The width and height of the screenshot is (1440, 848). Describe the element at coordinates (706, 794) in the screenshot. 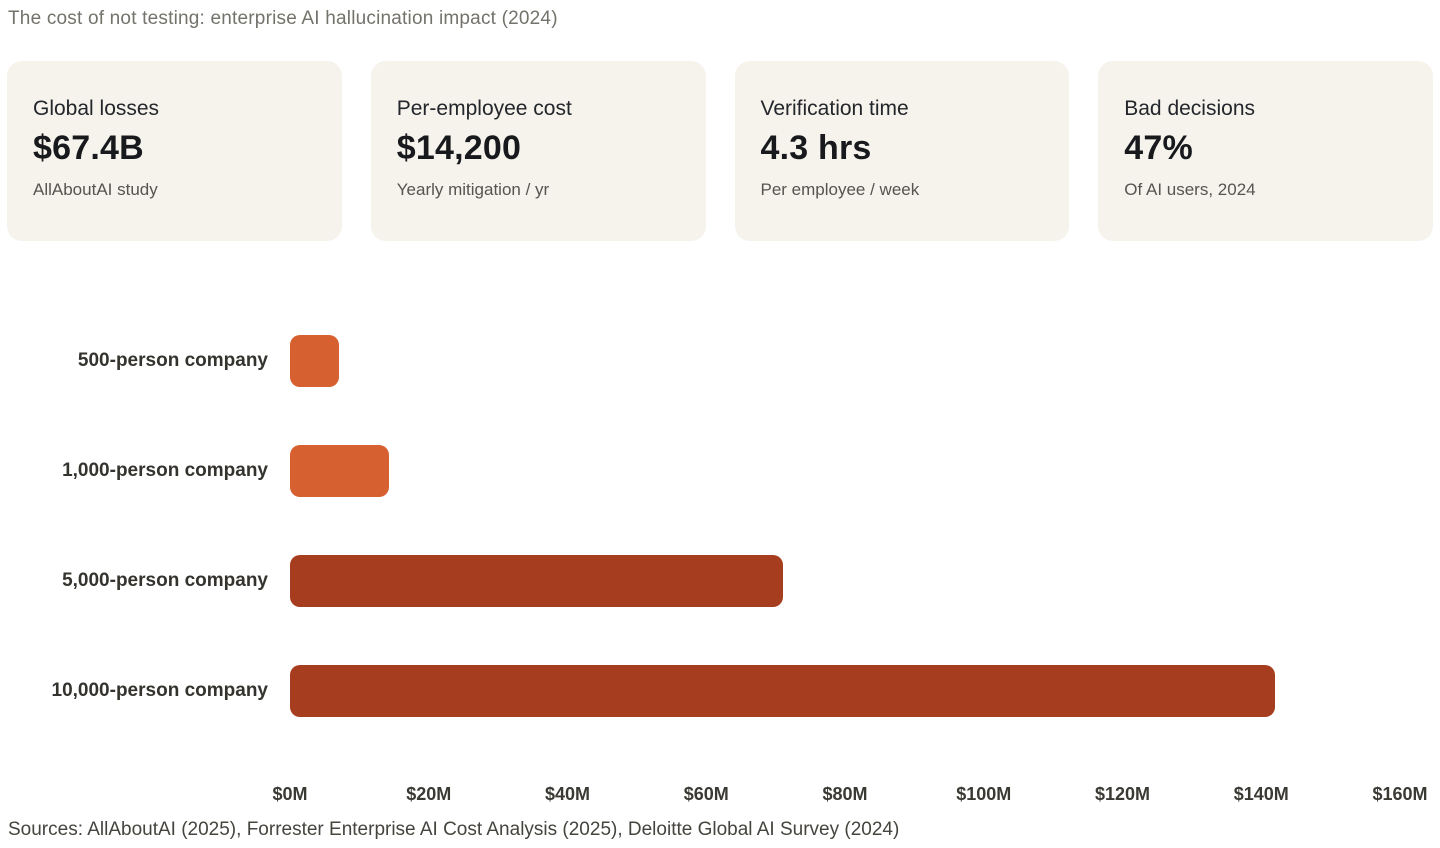

I see `x-axis-tick: $60M` at that location.